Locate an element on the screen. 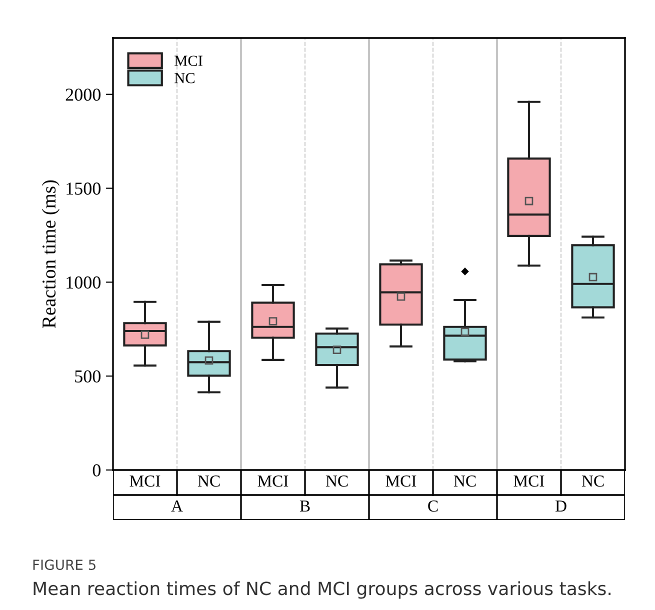 The height and width of the screenshot is (610, 655). text: Mean reaction times of NC and MCI groups across various tasks. is located at coordinates (322, 590).